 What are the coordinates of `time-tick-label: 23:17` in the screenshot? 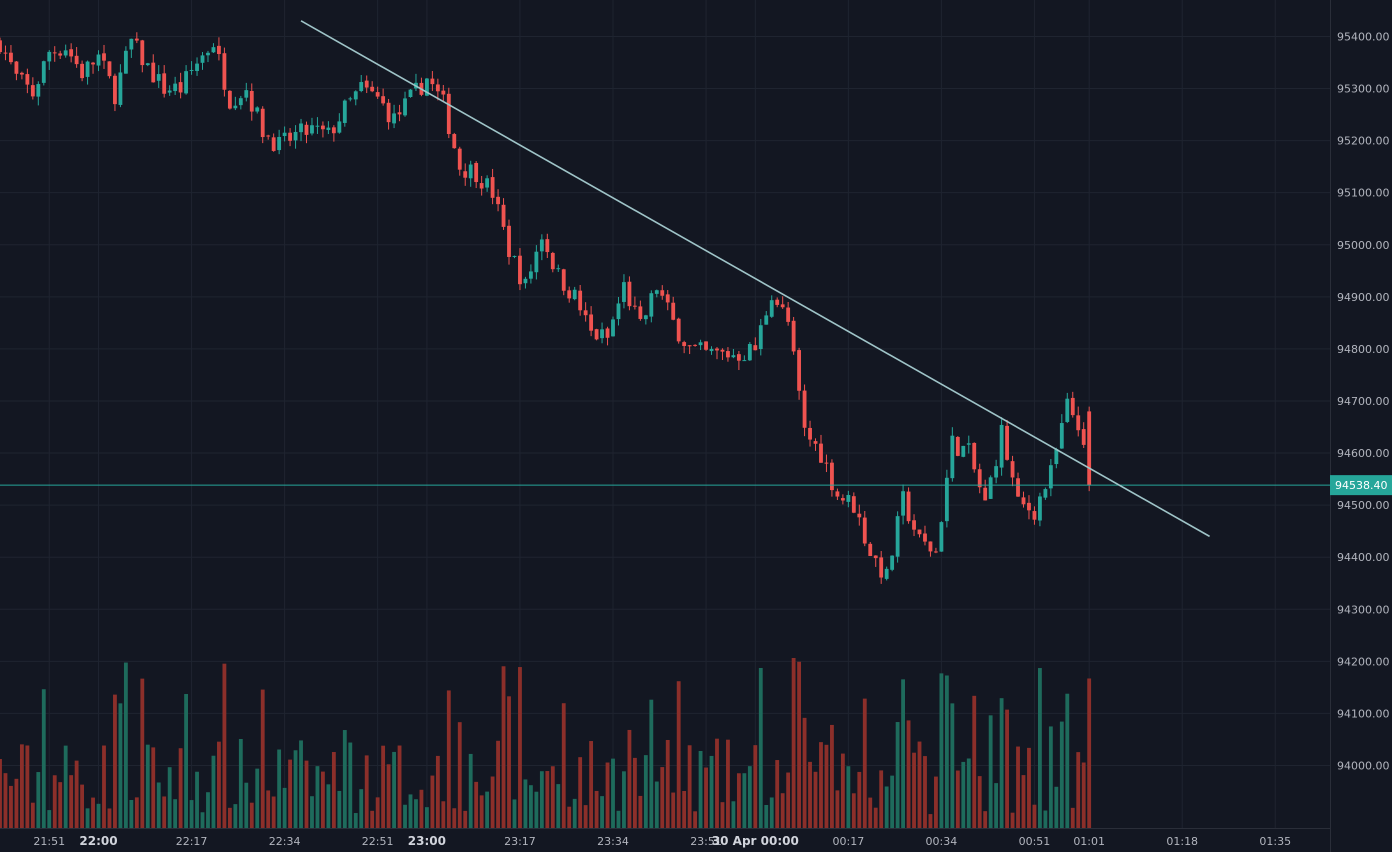 It's located at (520, 841).